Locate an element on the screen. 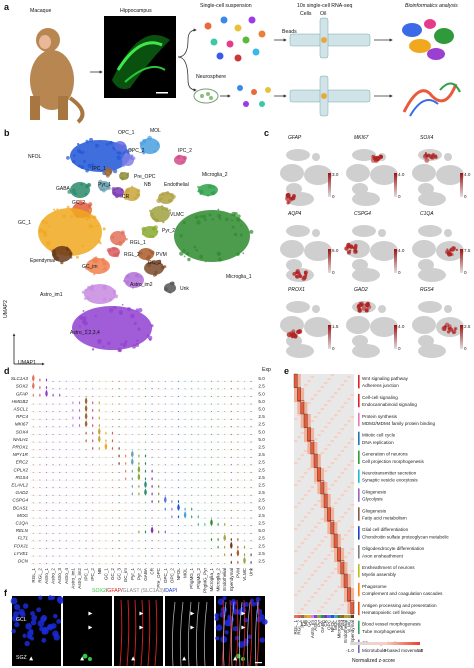 Image resolution: width=474 pixels, height=668 pixels. heatmap-column-label: RGL_1 is located at coordinates (295, 627).